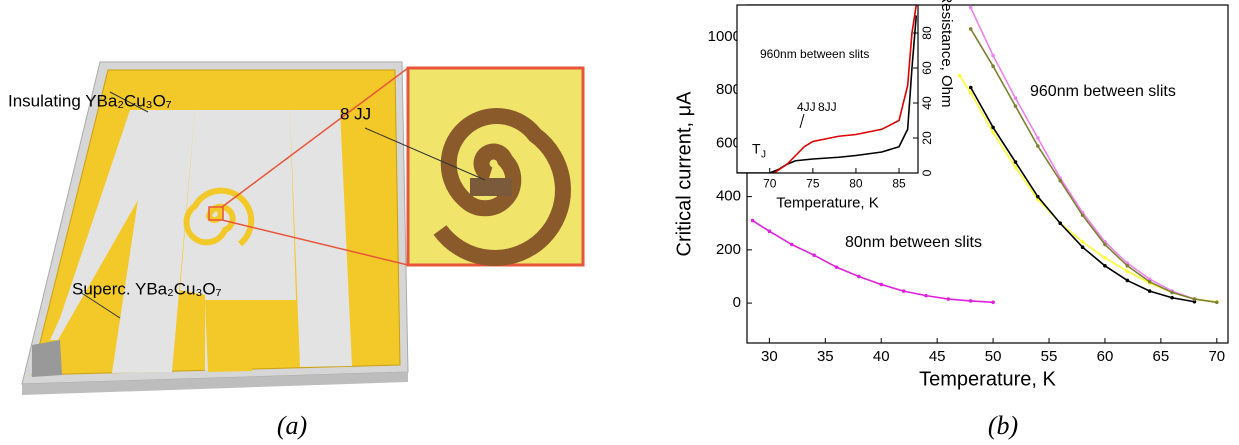 The height and width of the screenshot is (445, 1239). Describe the element at coordinates (47, 358) in the screenshot. I see `corner-pad` at that location.